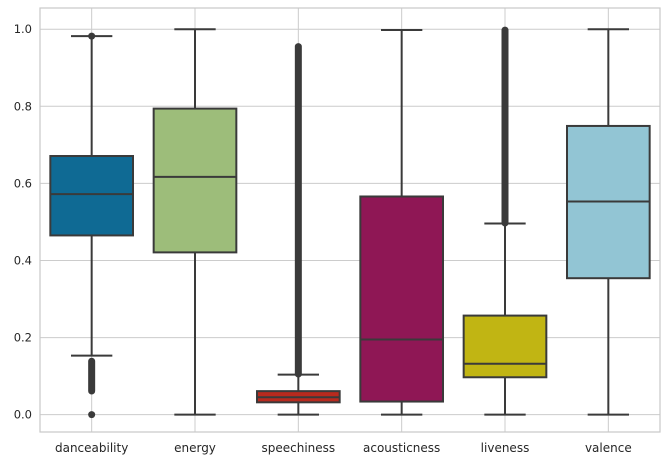  What do you see at coordinates (195, 448) in the screenshot?
I see `x-tick-label: energy` at bounding box center [195, 448].